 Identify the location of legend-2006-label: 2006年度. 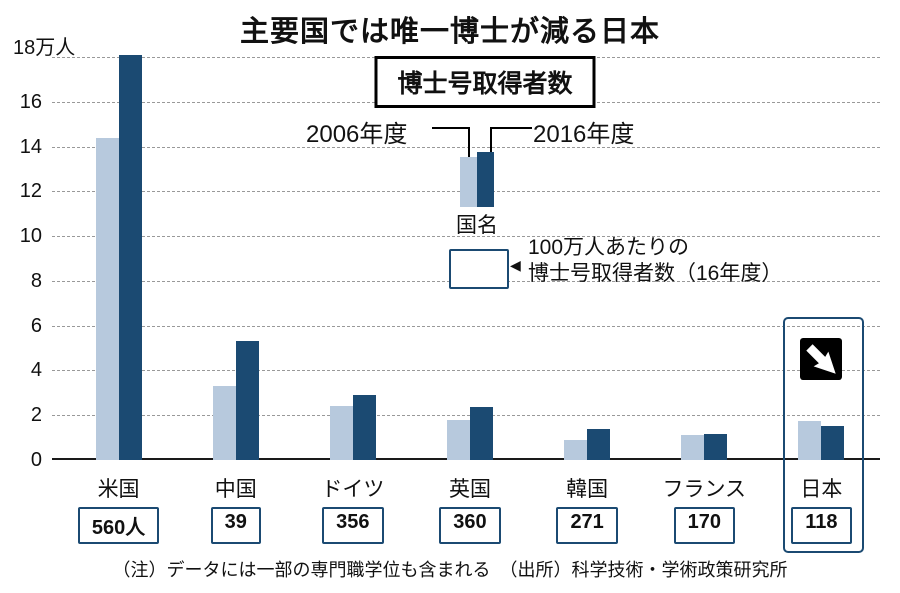
(357, 134).